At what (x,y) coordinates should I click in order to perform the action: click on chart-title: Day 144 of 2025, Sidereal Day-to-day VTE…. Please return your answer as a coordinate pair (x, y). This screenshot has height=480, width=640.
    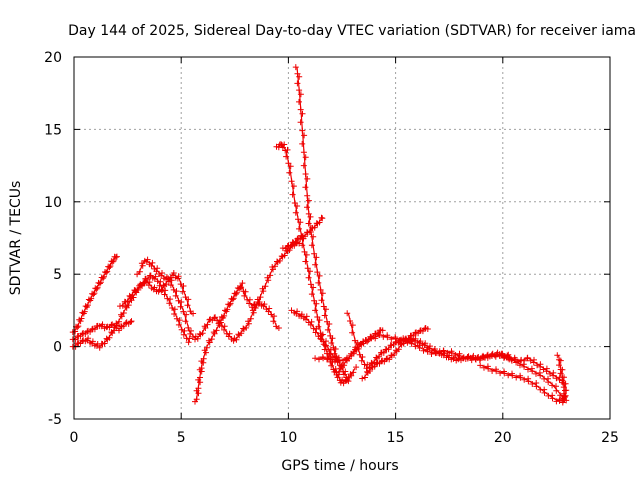
    Looking at the image, I should click on (352, 31).